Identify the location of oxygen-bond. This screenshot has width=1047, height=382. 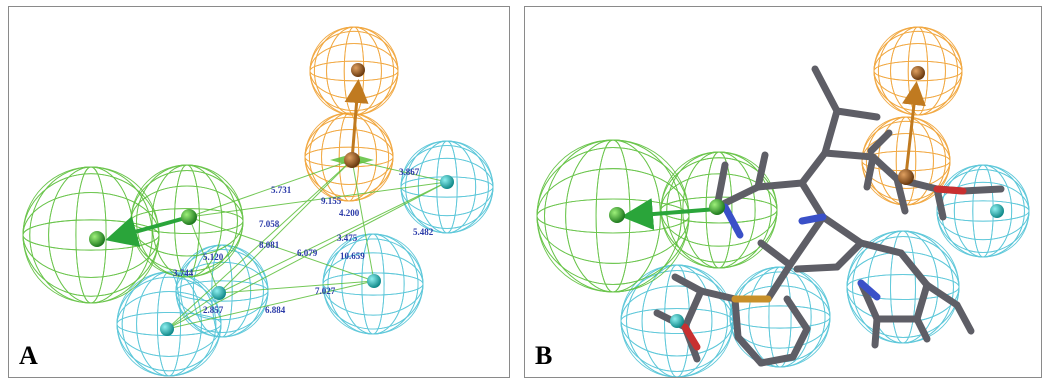
(691, 337).